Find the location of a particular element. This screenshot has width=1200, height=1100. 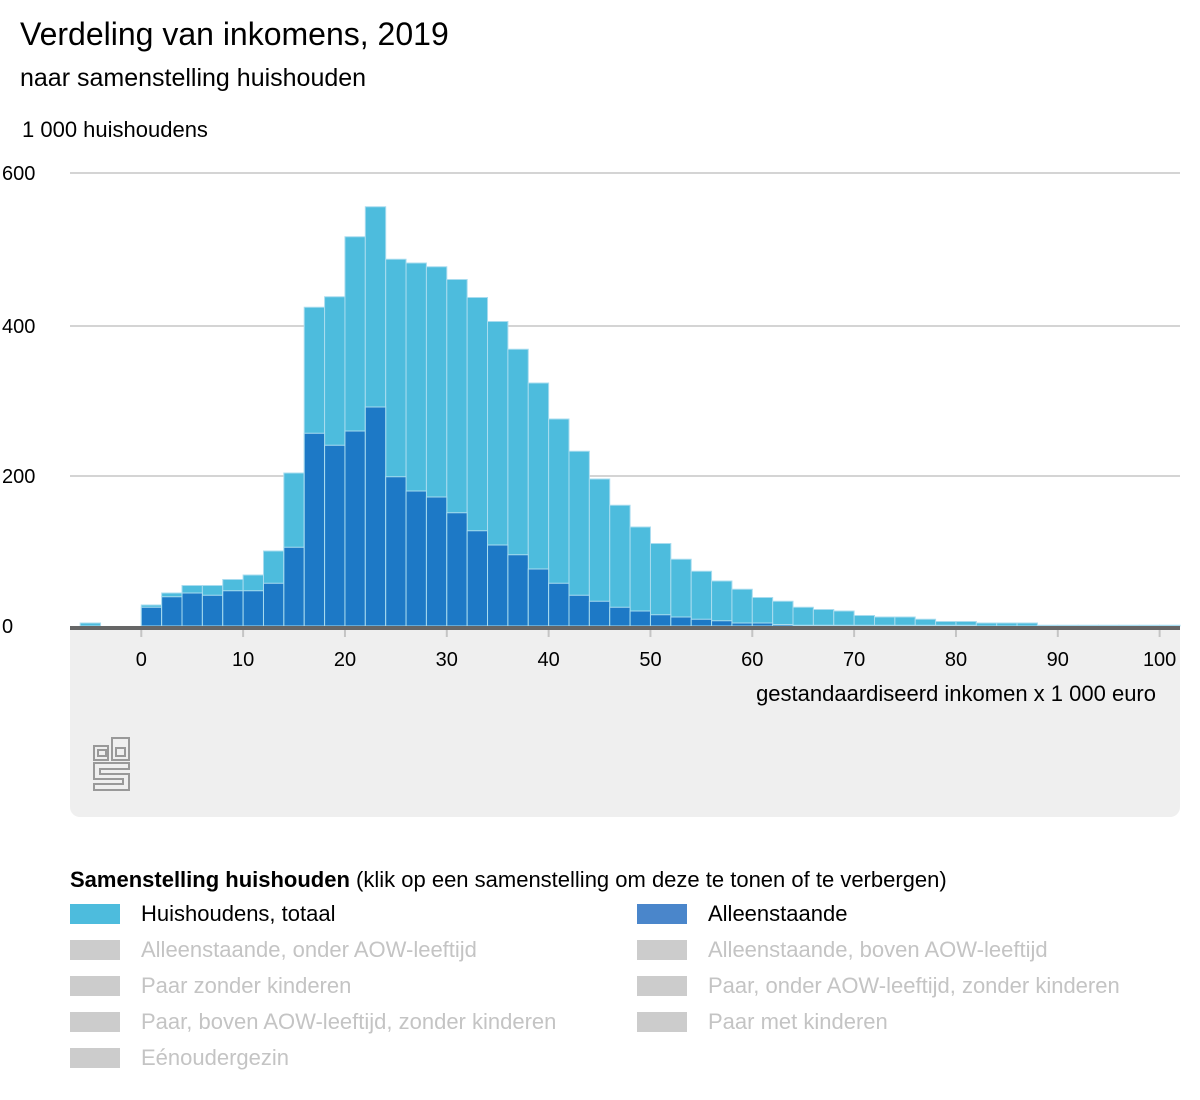

x-tick-label: 0 is located at coordinates (141, 660).